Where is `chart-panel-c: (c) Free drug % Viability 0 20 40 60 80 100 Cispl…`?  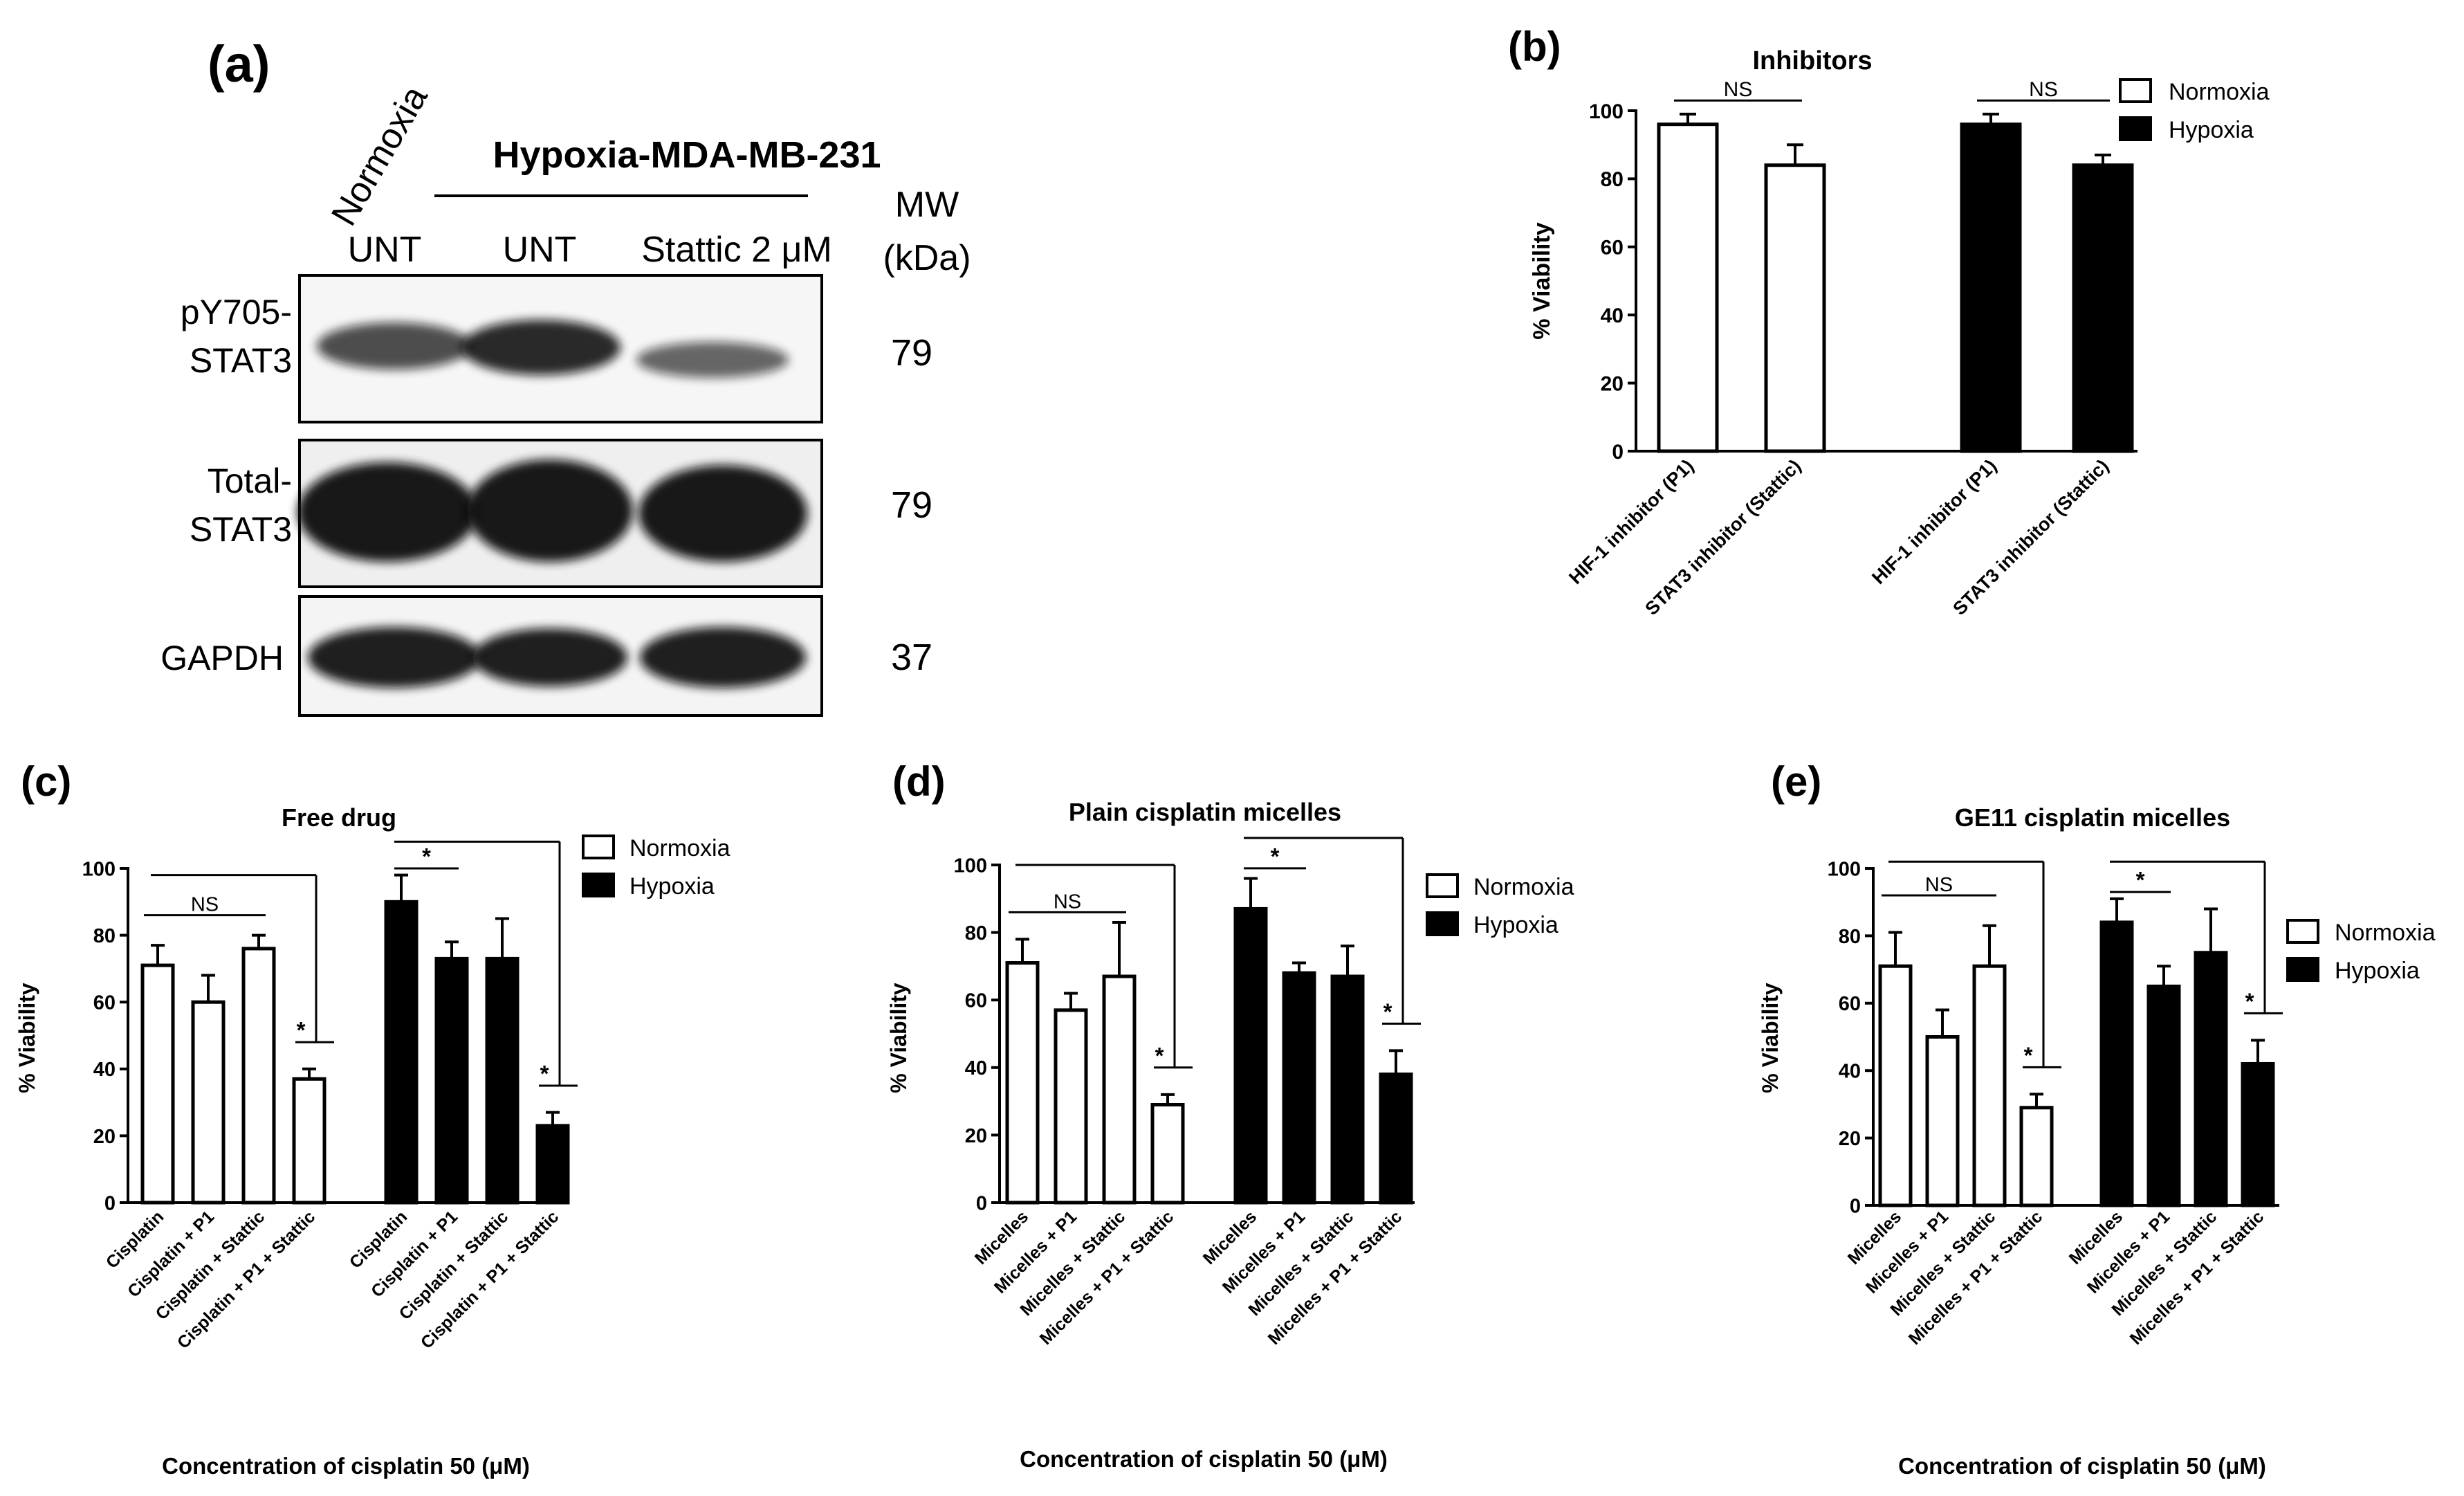
chart-panel-c: (c) Free drug % Viability 0 20 40 60 80 100 Cispl… is located at coordinates (372, 1118).